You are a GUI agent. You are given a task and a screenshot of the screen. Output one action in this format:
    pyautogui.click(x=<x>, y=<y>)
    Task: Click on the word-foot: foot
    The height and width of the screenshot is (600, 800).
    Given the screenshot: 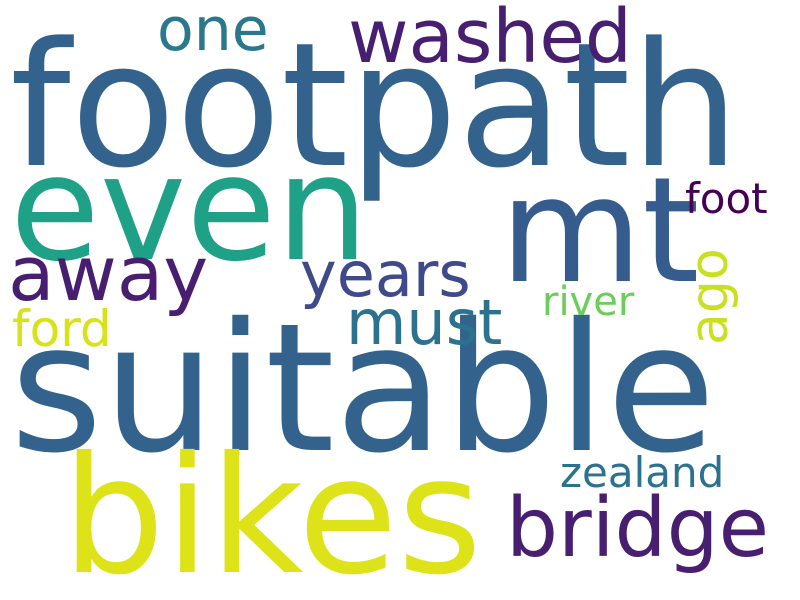 What is the action you would take?
    pyautogui.click(x=726, y=198)
    